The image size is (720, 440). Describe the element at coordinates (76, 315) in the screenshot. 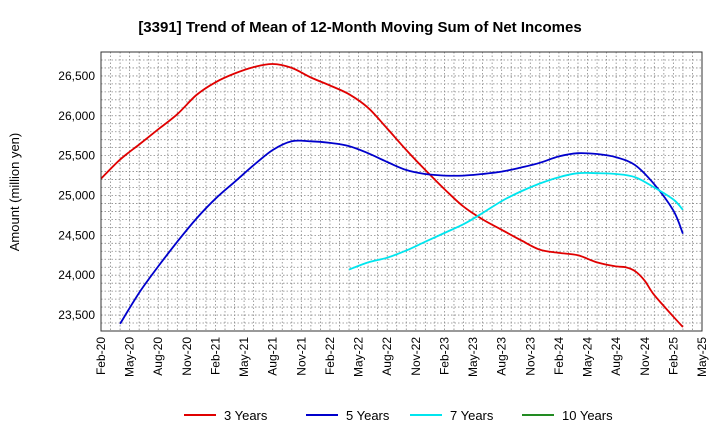

I see `y-tick-label: 23,500` at that location.